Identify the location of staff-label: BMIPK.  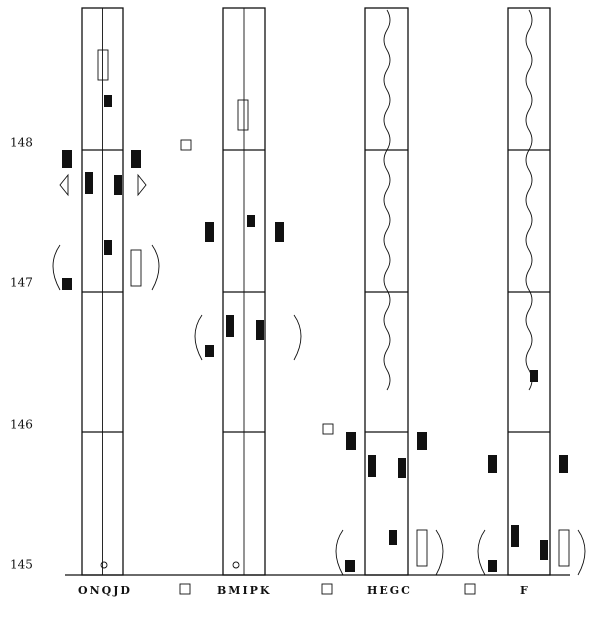
(244, 590).